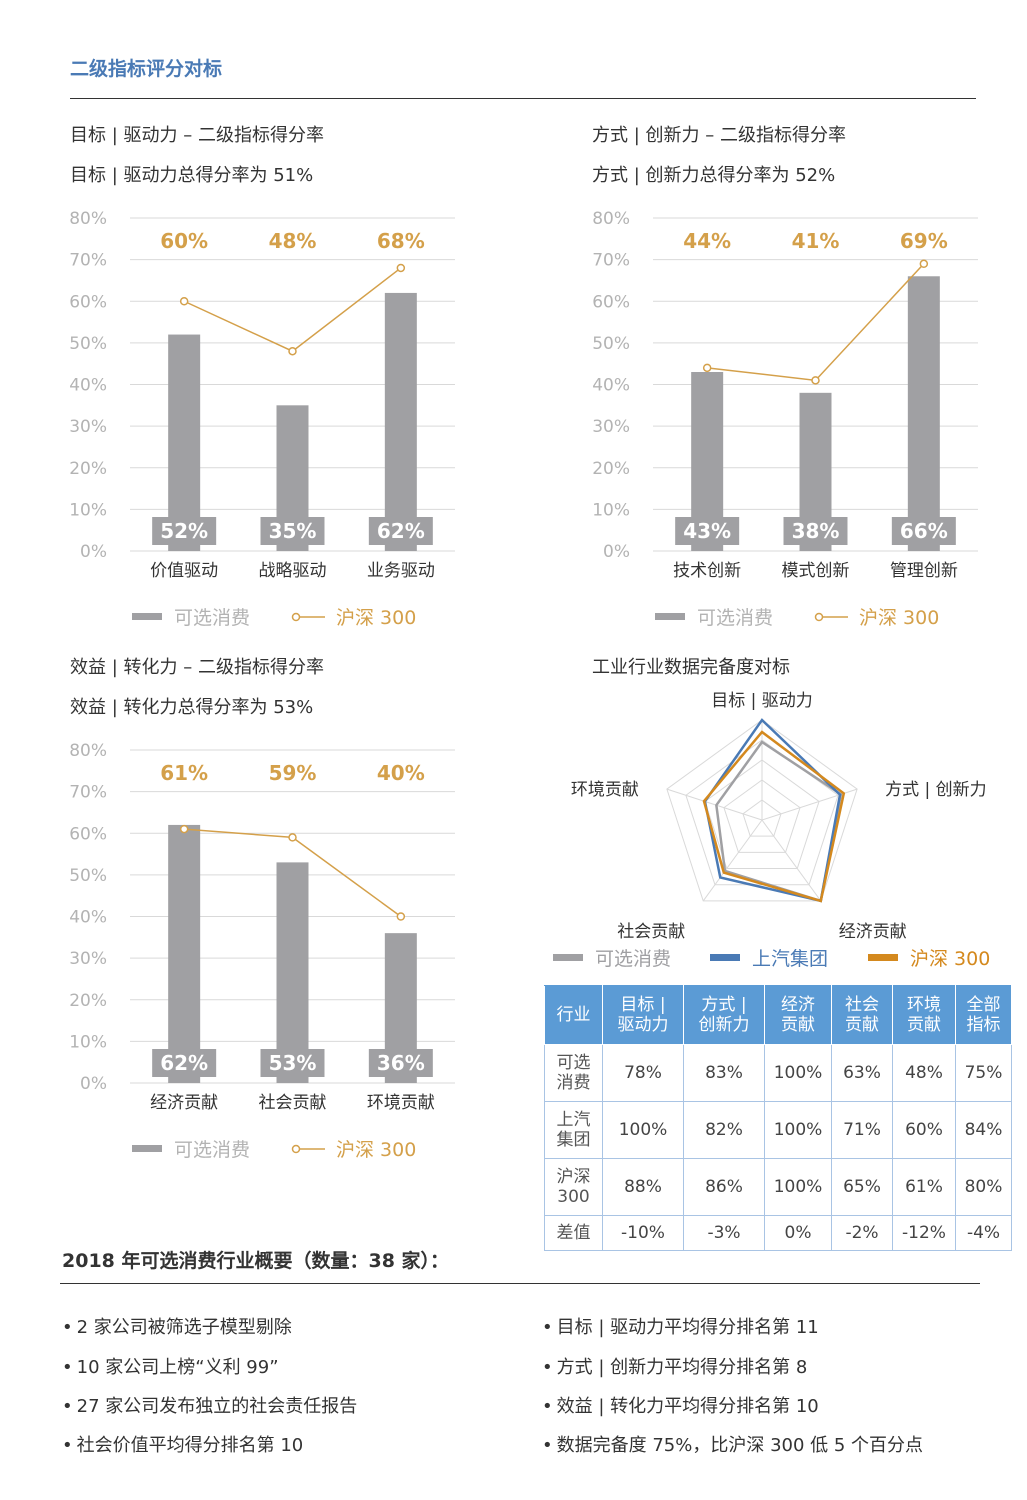 The width and height of the screenshot is (1027, 1500). I want to click on table-row: 可选 消费 78% 83% 100% 63% 48% 75%, so click(778, 1073).